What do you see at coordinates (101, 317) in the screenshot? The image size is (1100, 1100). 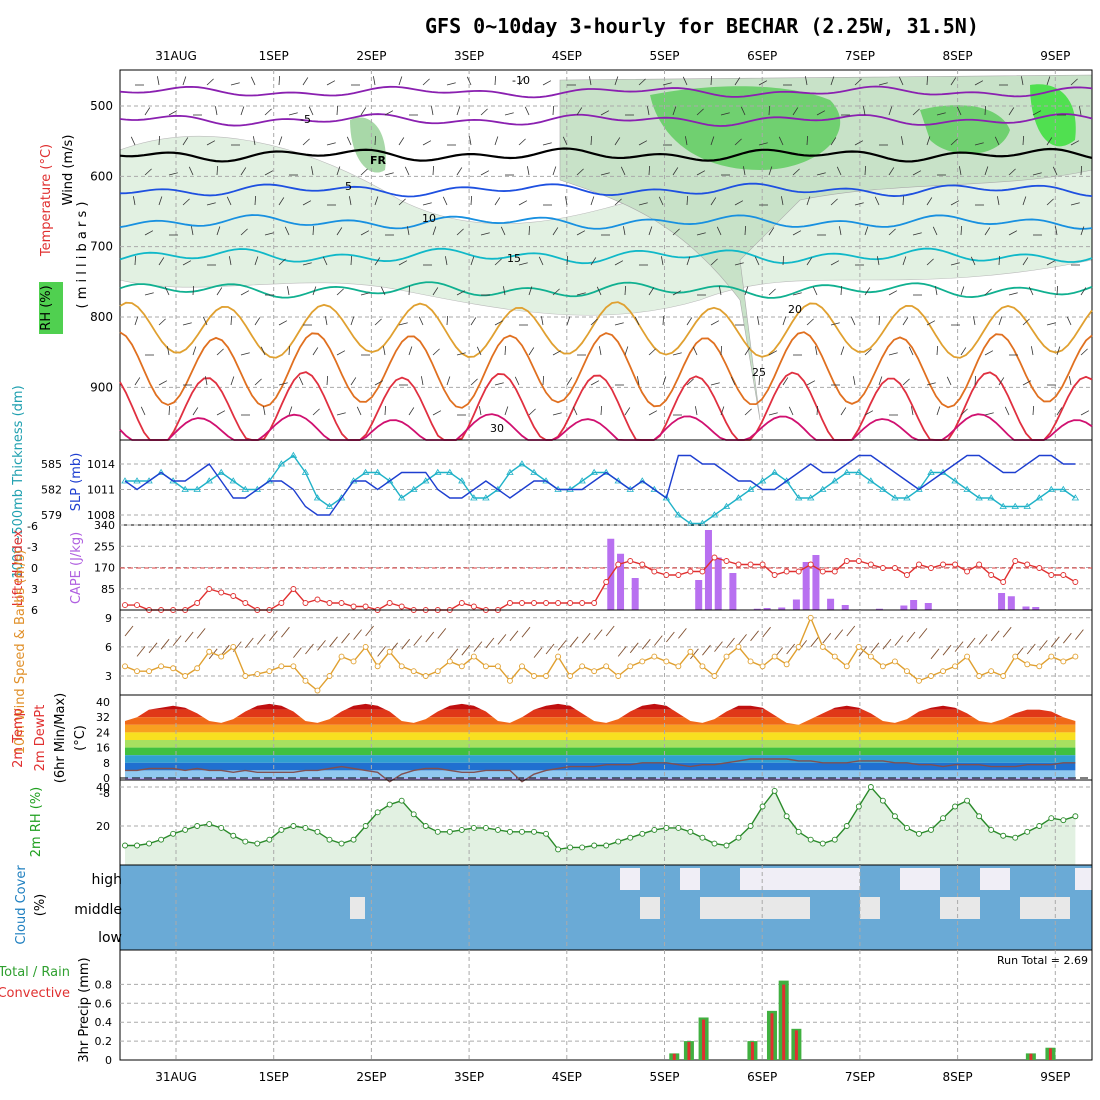 I see `pressure-tick-label: 800` at bounding box center [101, 317].